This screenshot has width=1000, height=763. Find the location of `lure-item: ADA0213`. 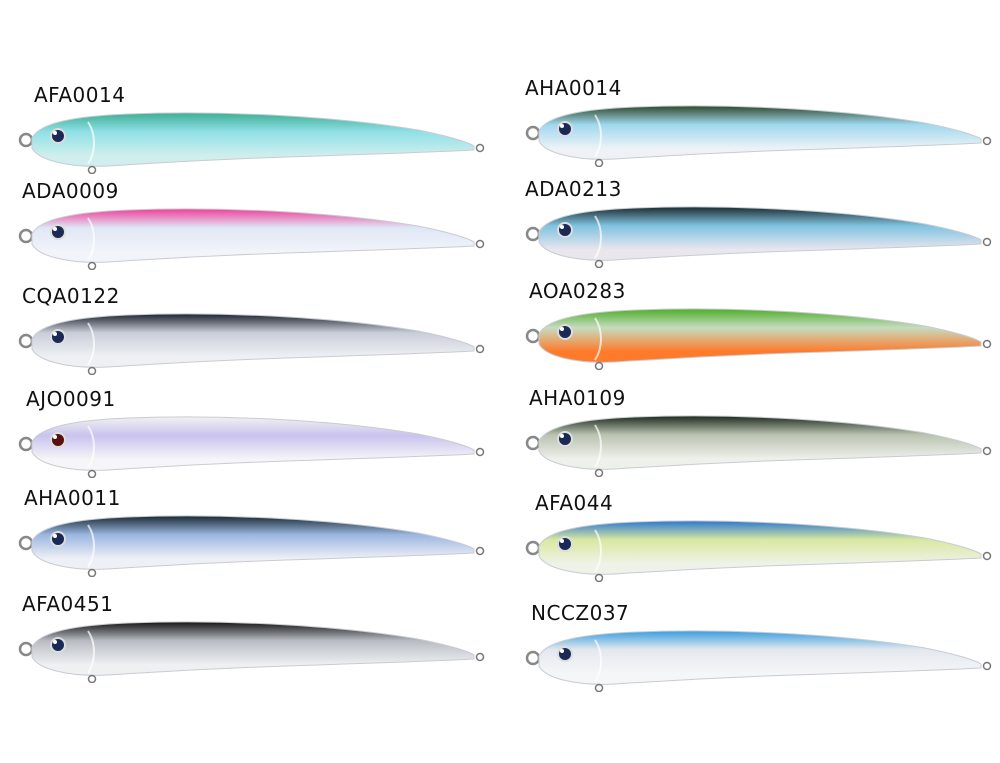

lure-item: ADA0213 is located at coordinates (762, 228).